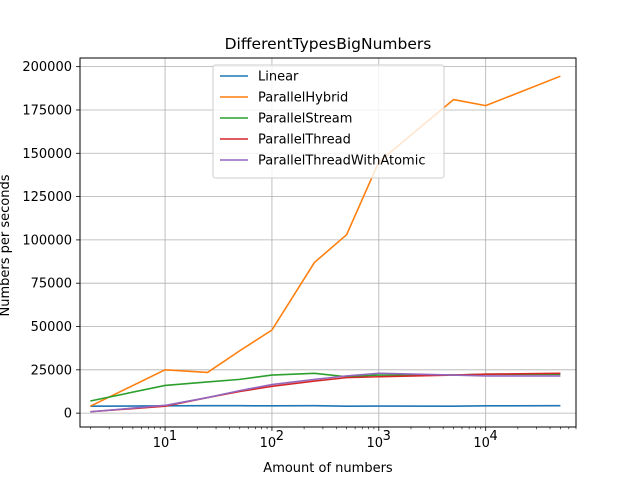 Image resolution: width=640 pixels, height=480 pixels. What do you see at coordinates (494, 436) in the screenshot?
I see `x-tick-exponent: 4` at bounding box center [494, 436].